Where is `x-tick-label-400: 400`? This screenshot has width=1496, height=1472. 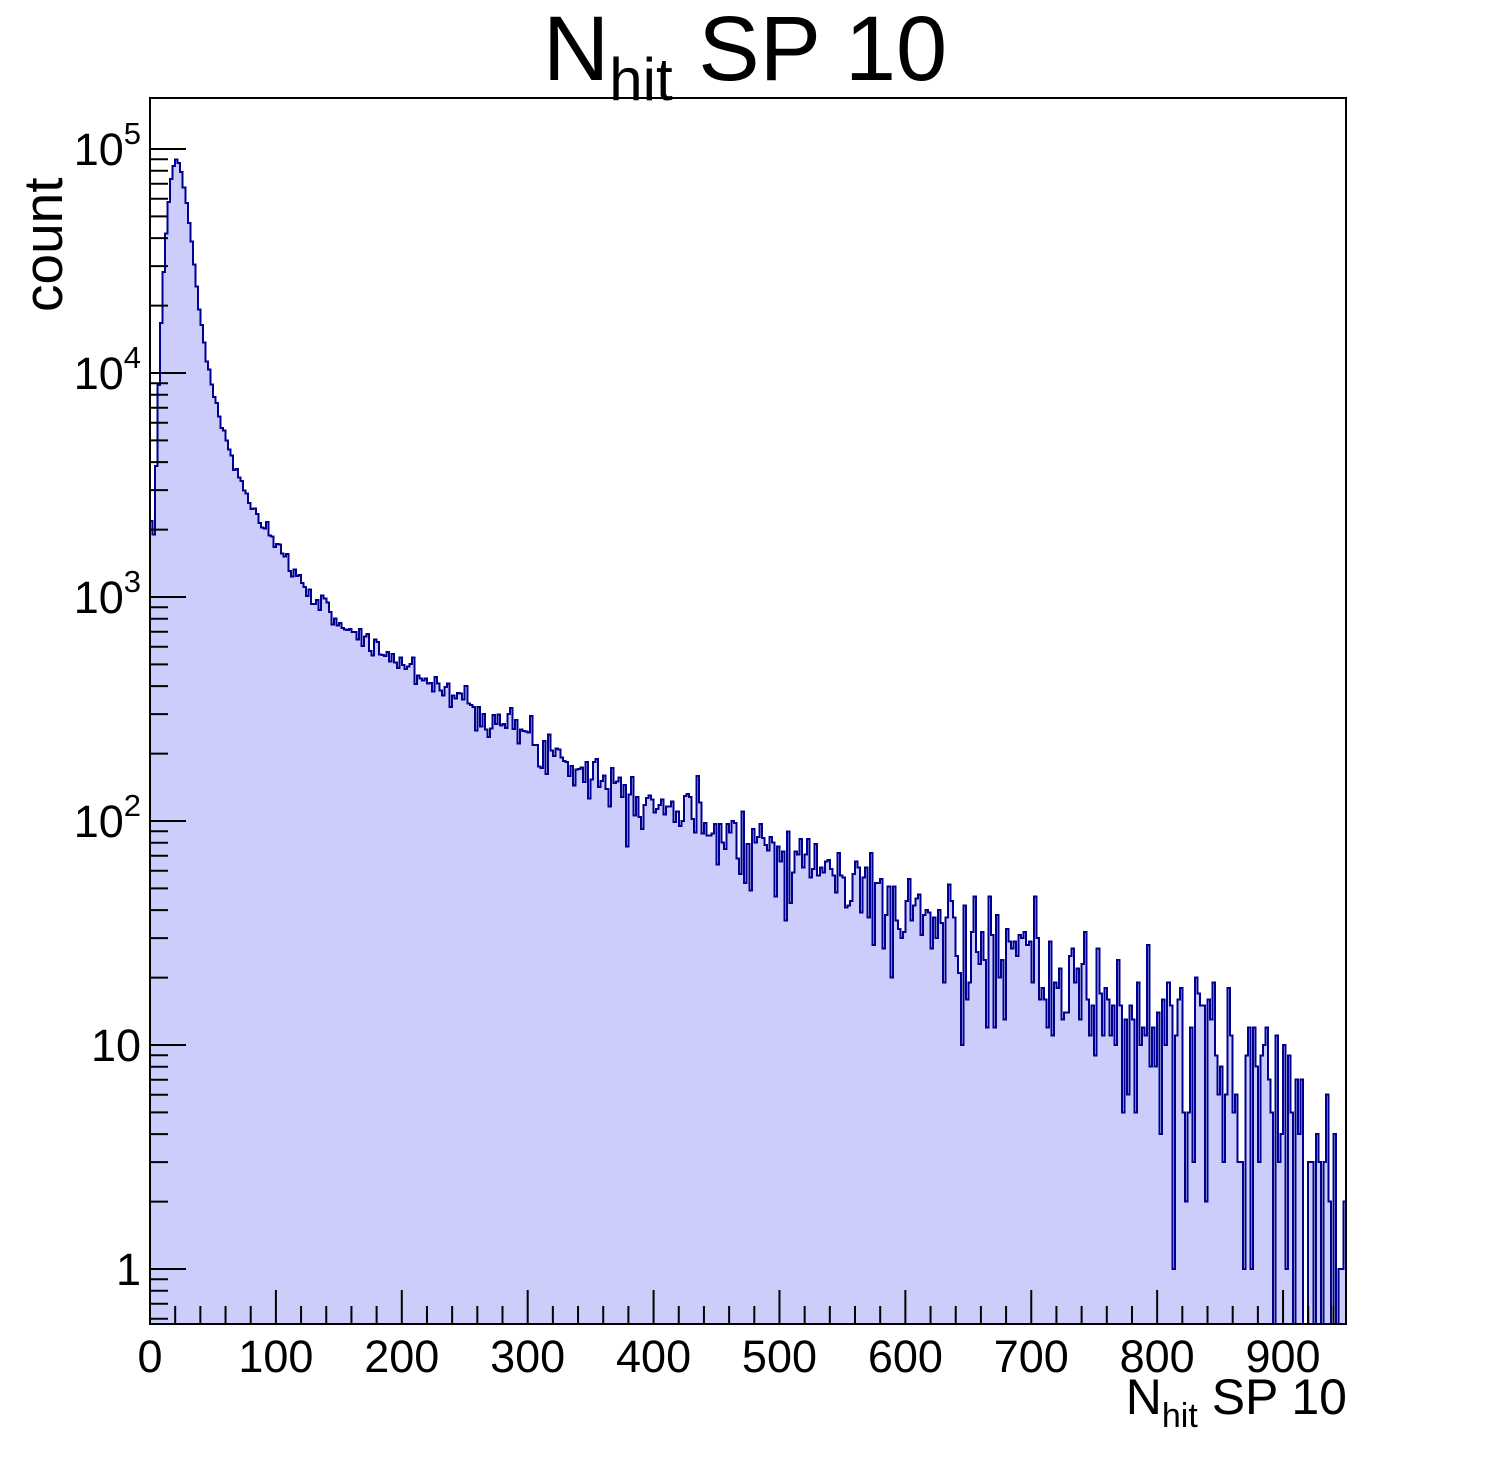 x-tick-label-400: 400 is located at coordinates (653, 1356).